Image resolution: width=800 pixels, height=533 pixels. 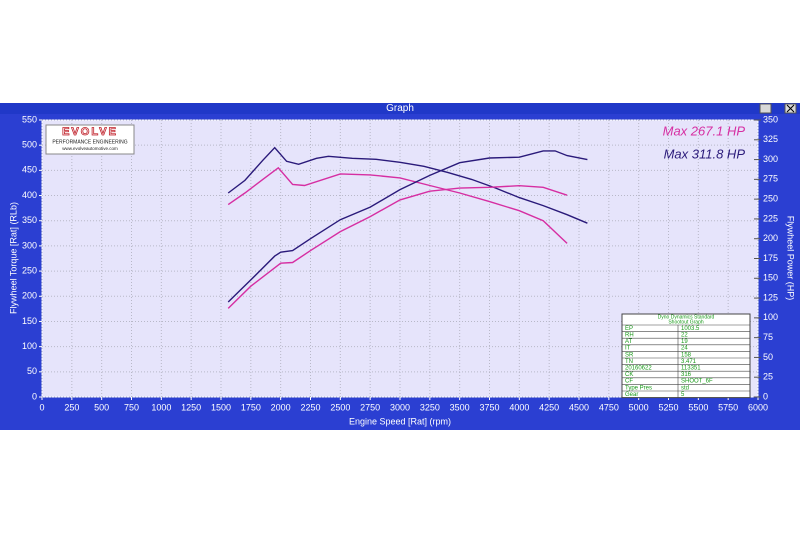 What do you see at coordinates (161, 407) in the screenshot?
I see `x-tick-label: 1000` at bounding box center [161, 407].